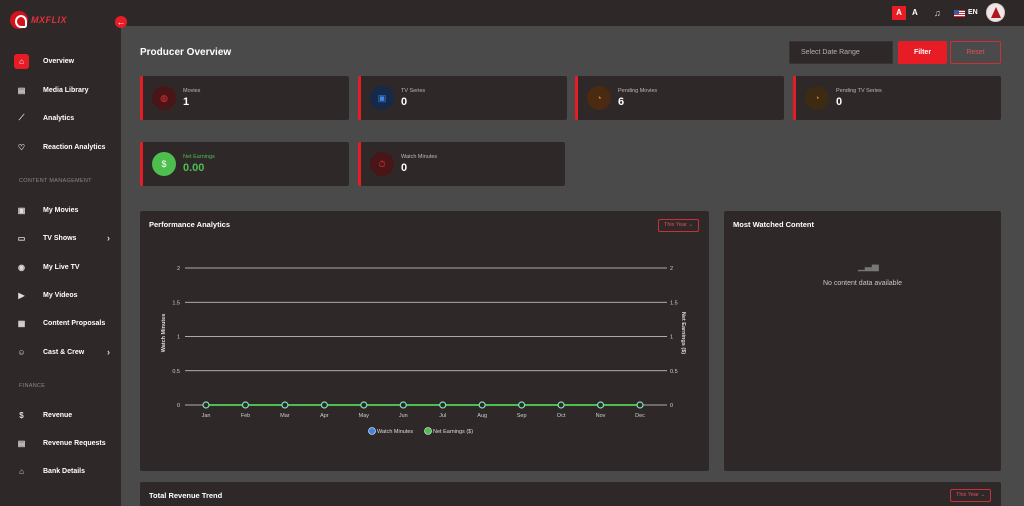 This screenshot has height=506, width=1024. Describe the element at coordinates (74, 323) in the screenshot. I see `sidebar-item-label: Content Proposals` at that location.